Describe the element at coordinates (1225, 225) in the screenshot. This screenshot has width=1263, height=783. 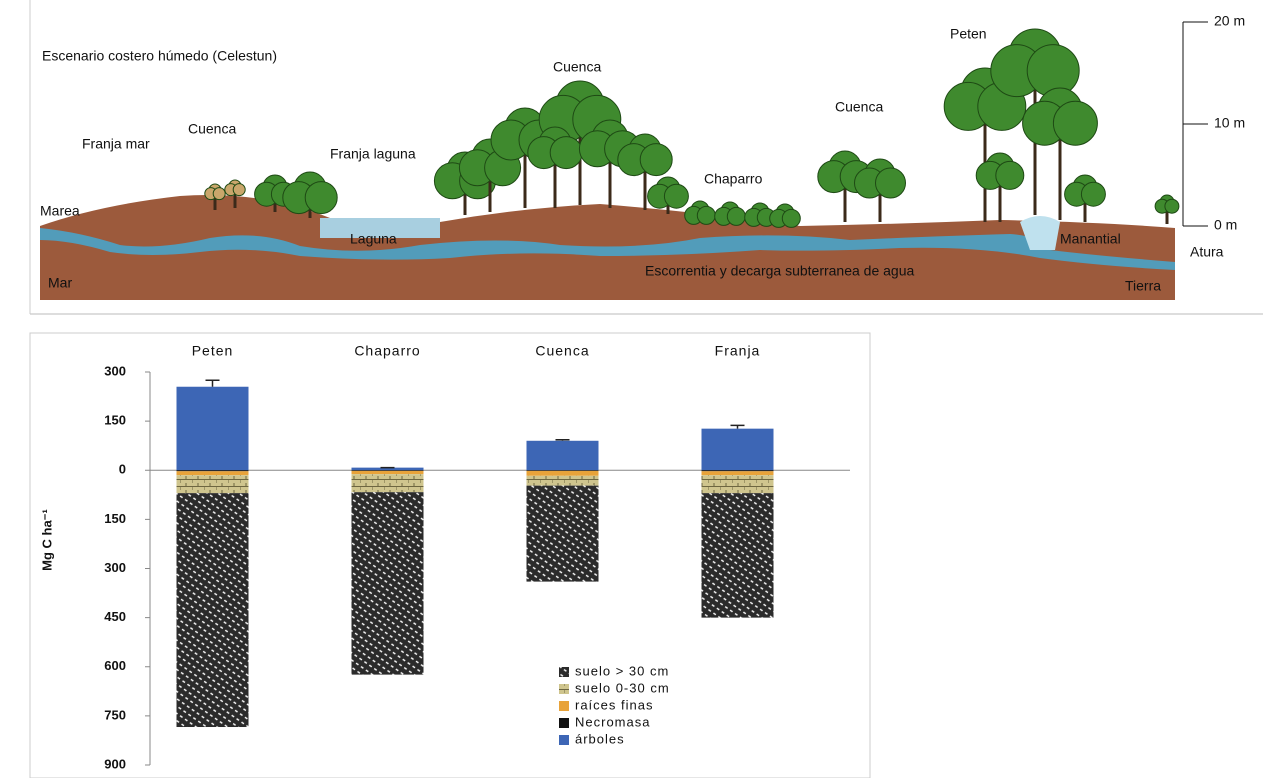
I see `scale-tick-label: 0 m` at that location.